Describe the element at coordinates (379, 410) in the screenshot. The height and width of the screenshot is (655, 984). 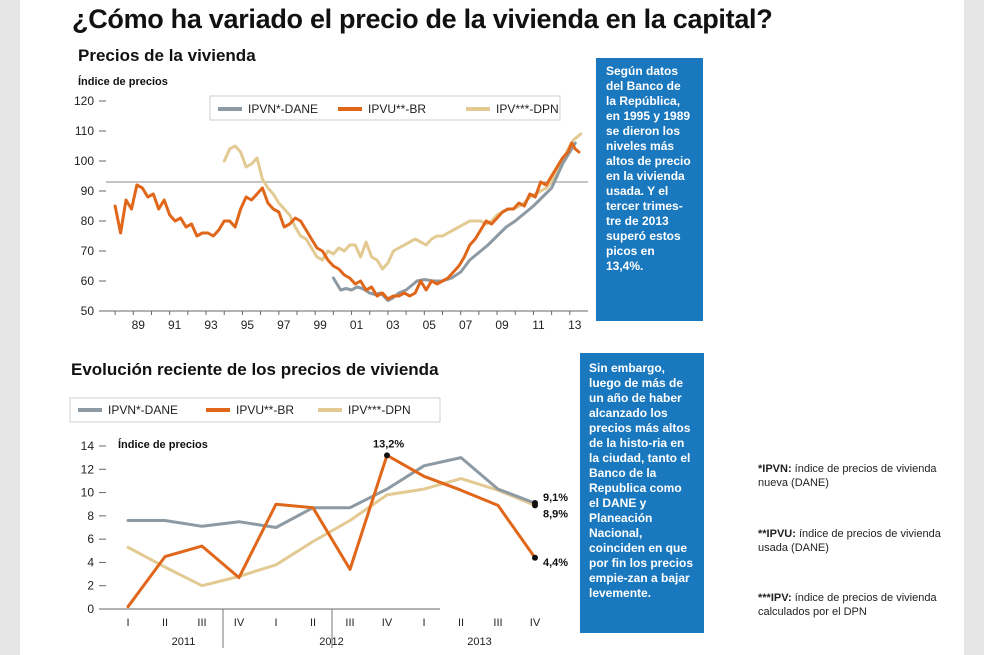
I see `bottom-legend-label: IPV***-DPN` at that location.